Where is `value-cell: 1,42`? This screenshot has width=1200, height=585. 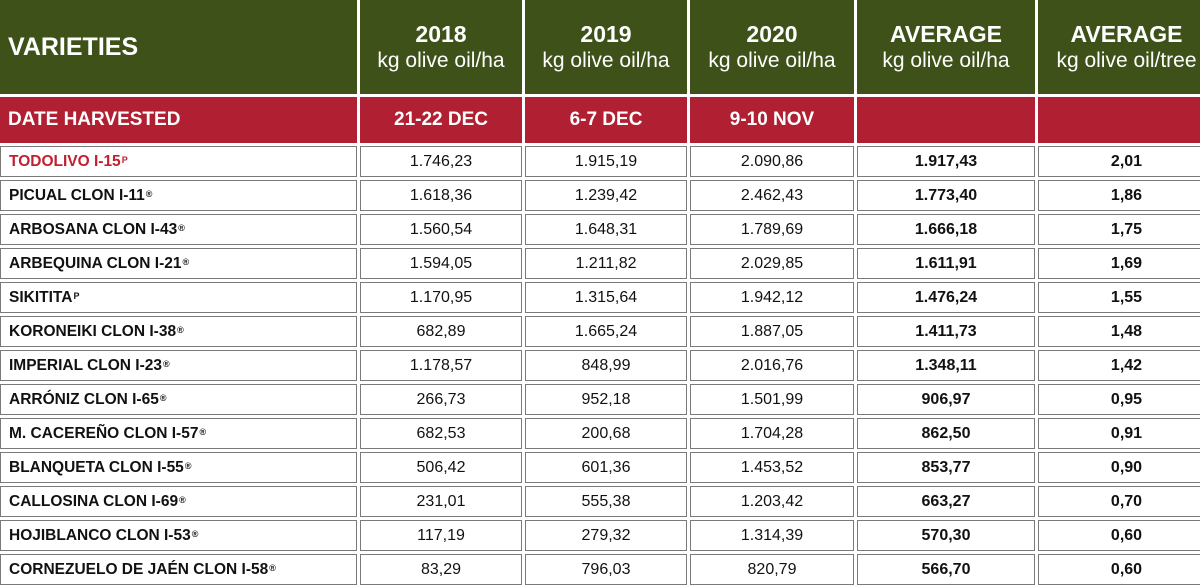
value-cell: 1,42 is located at coordinates (1119, 365).